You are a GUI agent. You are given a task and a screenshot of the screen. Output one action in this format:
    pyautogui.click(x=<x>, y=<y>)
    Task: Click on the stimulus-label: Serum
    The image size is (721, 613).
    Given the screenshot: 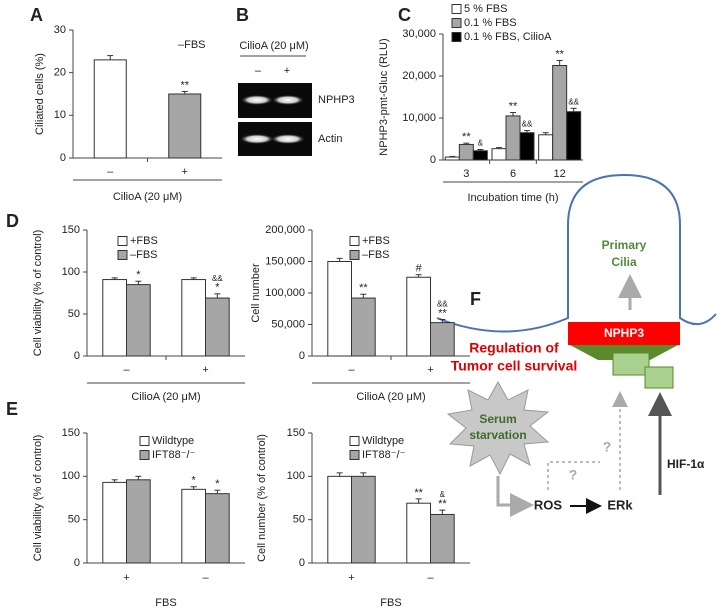 What is the action you would take?
    pyautogui.click(x=497, y=419)
    